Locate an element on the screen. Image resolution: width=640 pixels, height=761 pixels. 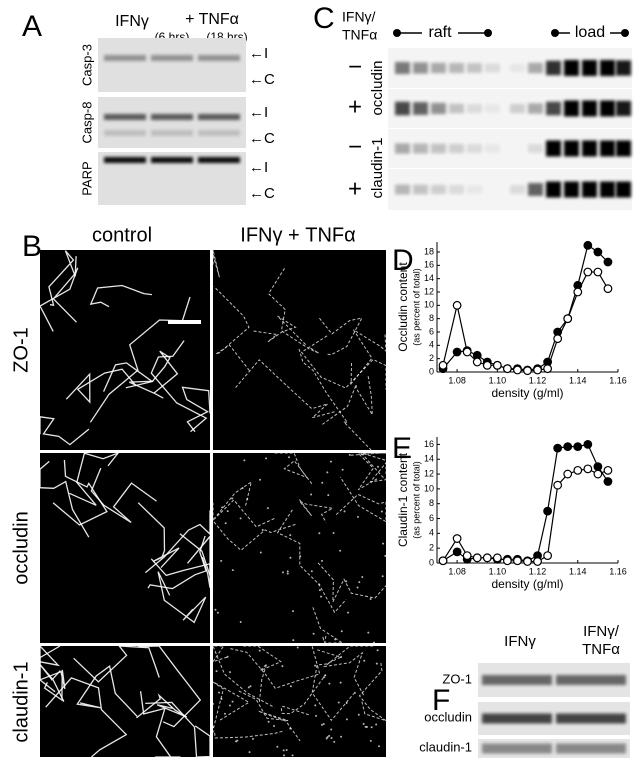
y-tick-label: 10 is located at coordinates (429, 488).